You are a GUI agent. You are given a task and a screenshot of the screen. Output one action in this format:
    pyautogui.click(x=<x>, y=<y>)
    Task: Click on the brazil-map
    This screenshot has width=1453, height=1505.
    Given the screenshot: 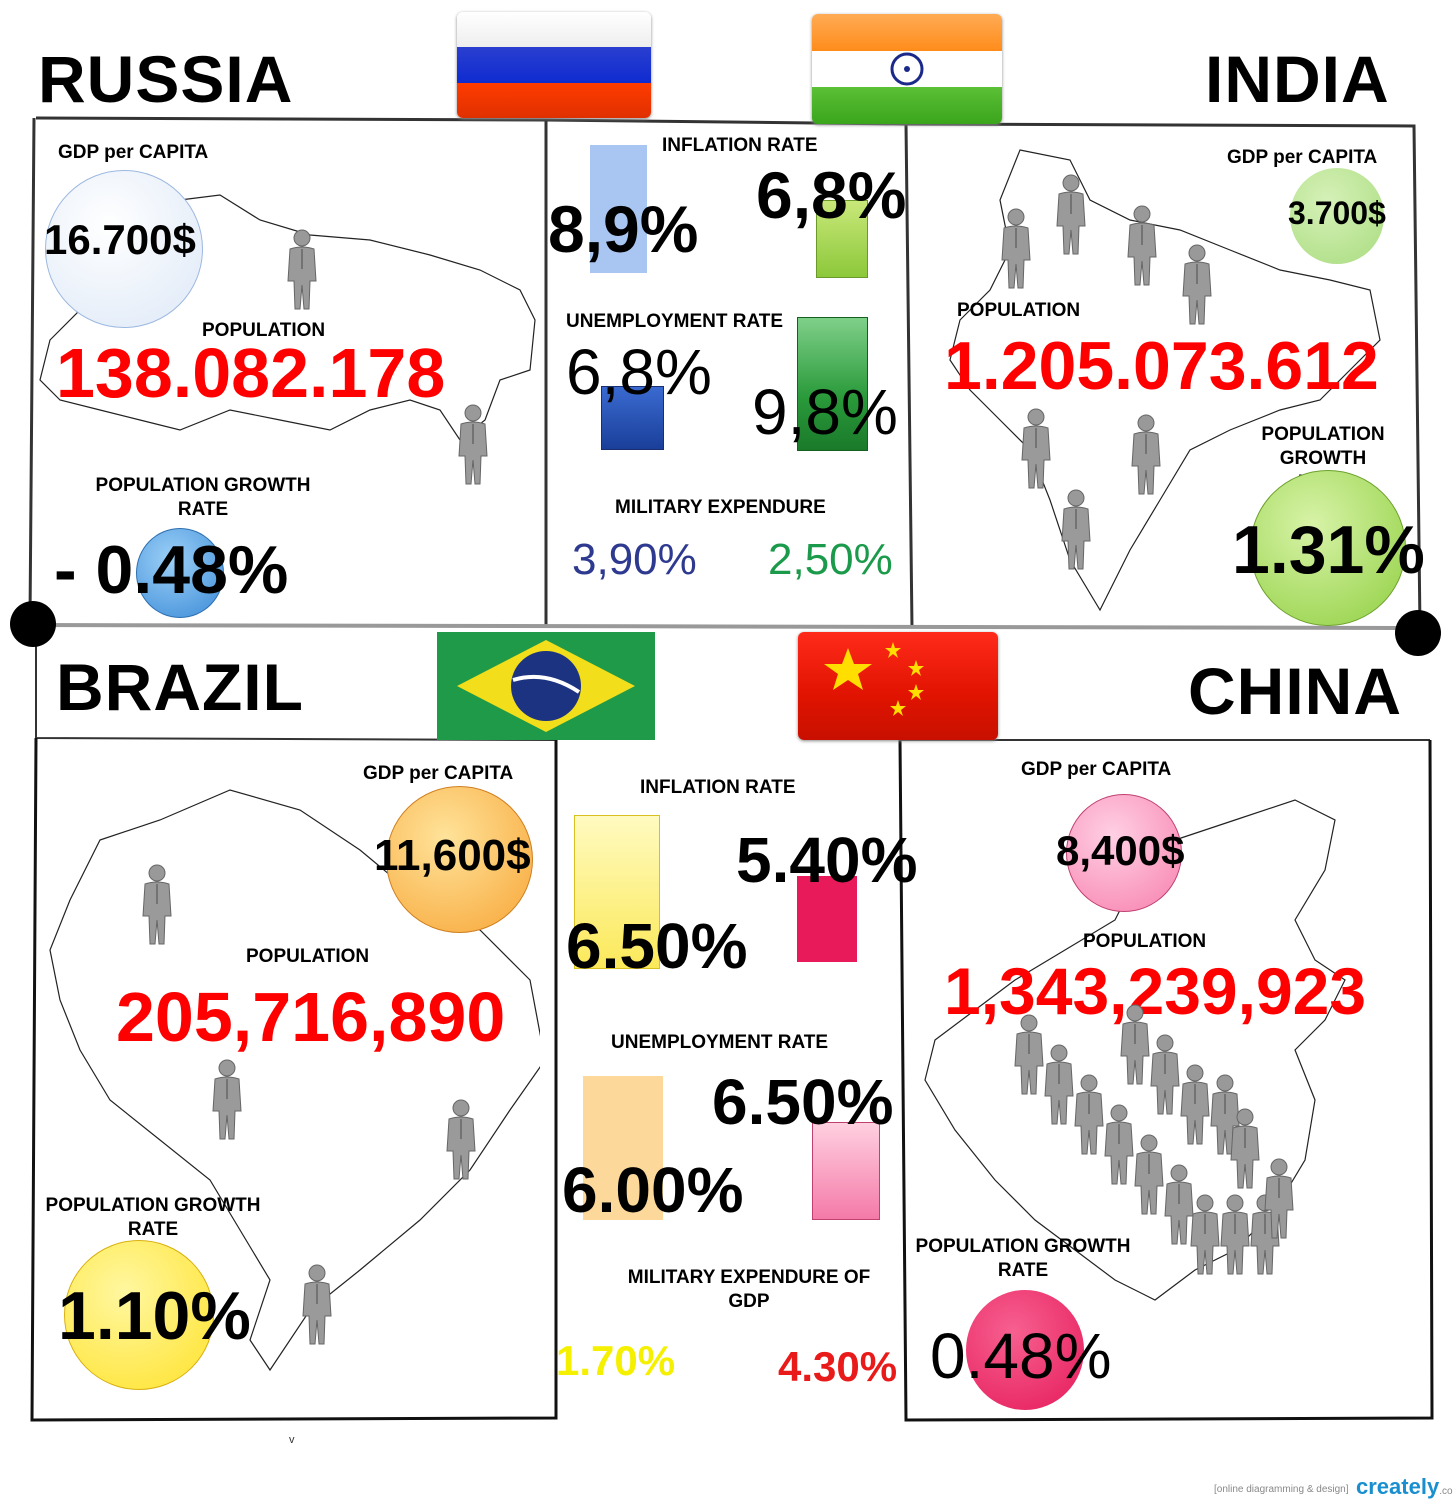 What is the action you would take?
    pyautogui.click(x=294, y=1080)
    